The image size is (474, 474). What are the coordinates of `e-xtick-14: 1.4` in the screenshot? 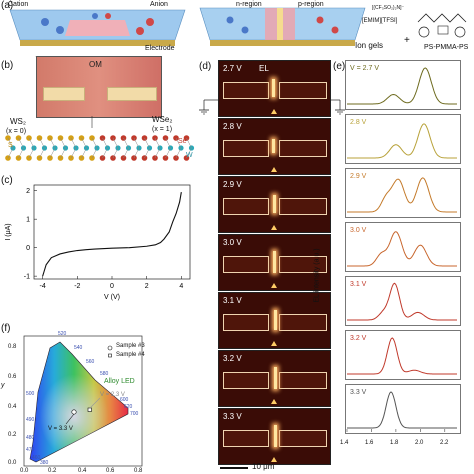 It's located at (344, 443).